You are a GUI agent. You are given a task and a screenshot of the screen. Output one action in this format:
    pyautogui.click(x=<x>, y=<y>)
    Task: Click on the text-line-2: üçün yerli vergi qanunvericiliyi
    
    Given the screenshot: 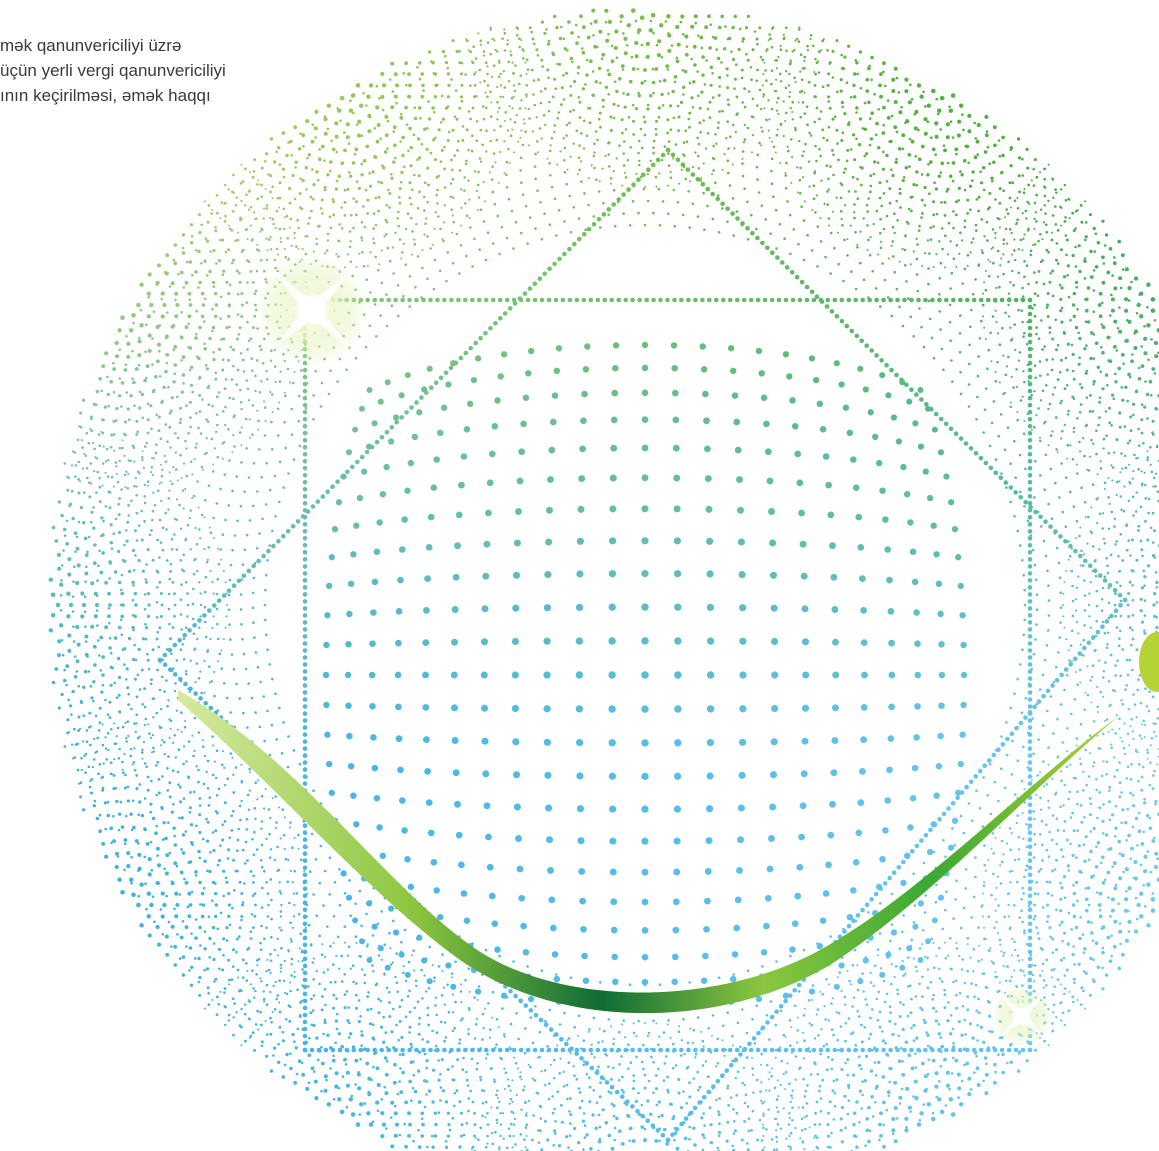 What is the action you would take?
    pyautogui.click(x=113, y=70)
    